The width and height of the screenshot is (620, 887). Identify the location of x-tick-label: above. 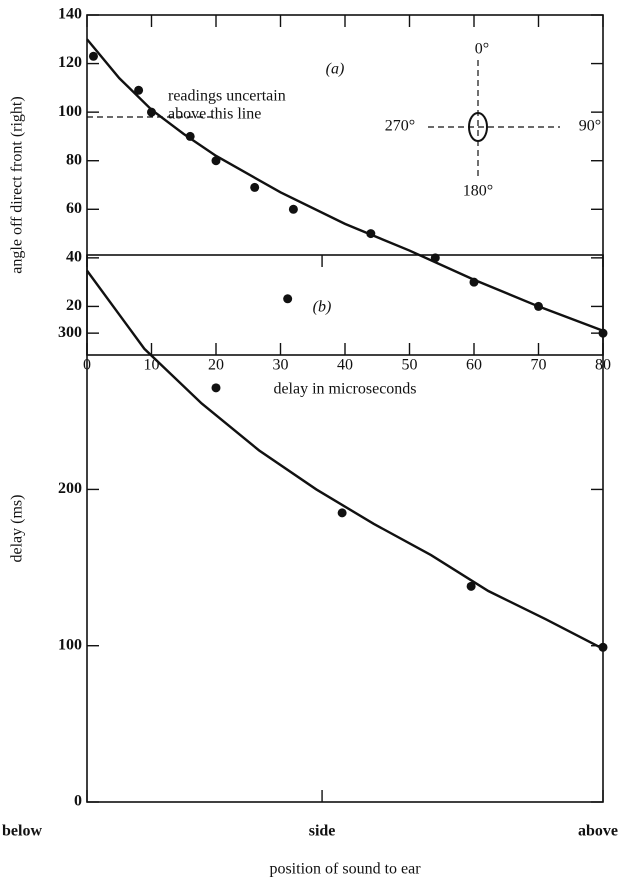
(598, 831).